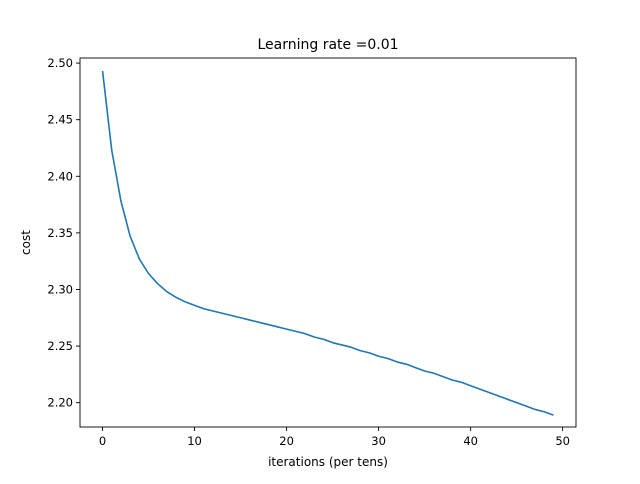 The height and width of the screenshot is (484, 640). What do you see at coordinates (334, 437) in the screenshot?
I see `x-axis-ticks: 0 10 20 30 40 50` at bounding box center [334, 437].